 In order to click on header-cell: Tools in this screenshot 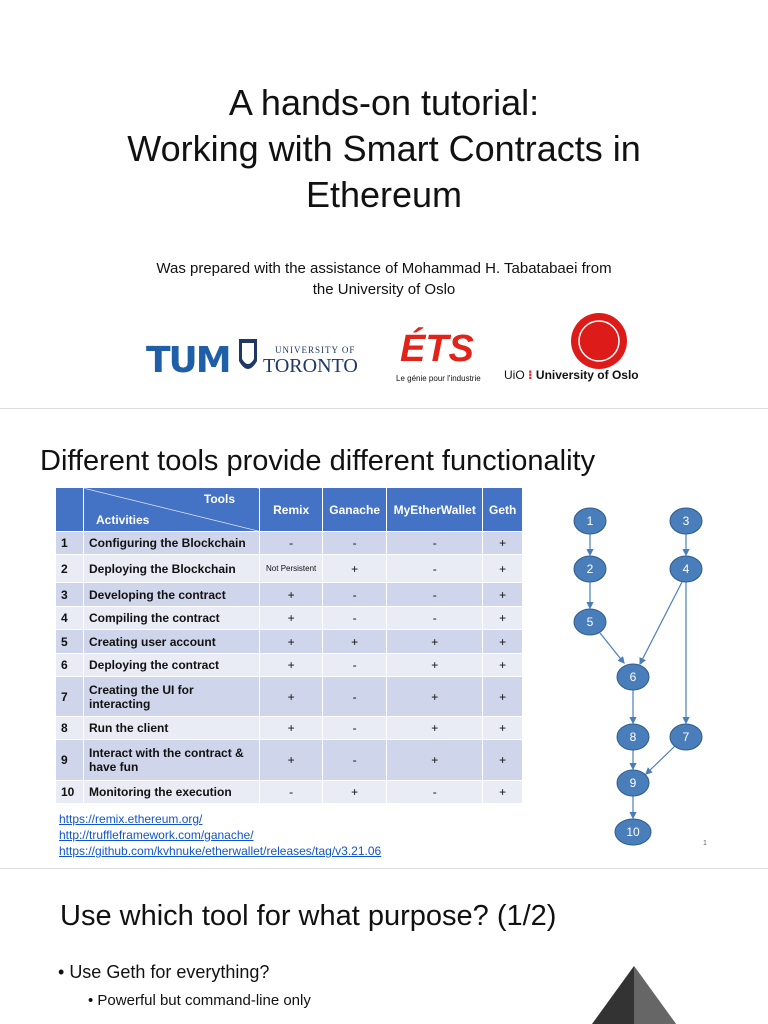, I will do `click(219, 499)`.